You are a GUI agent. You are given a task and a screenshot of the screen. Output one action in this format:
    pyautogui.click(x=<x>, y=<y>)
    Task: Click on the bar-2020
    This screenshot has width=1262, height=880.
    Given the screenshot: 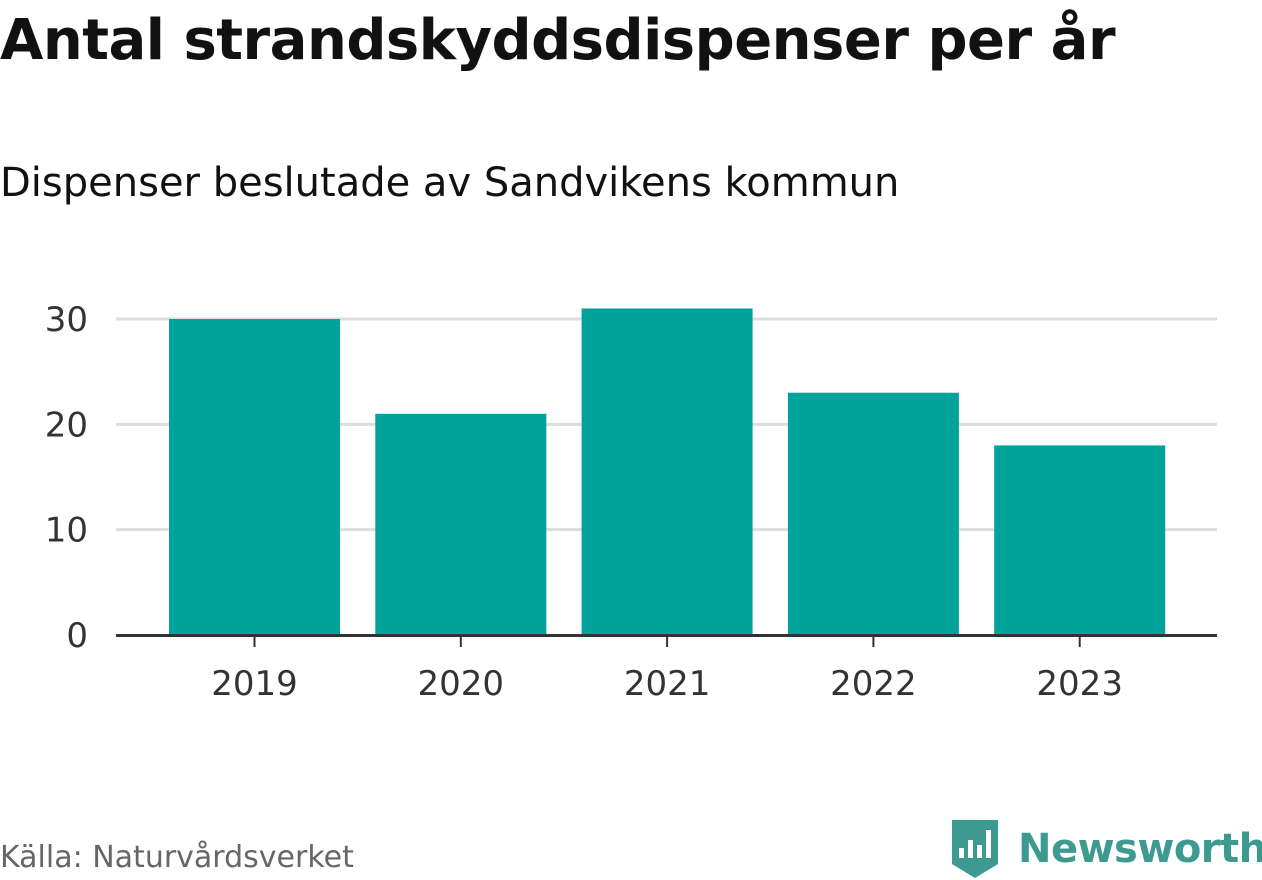 What is the action you would take?
    pyautogui.click(x=461, y=524)
    